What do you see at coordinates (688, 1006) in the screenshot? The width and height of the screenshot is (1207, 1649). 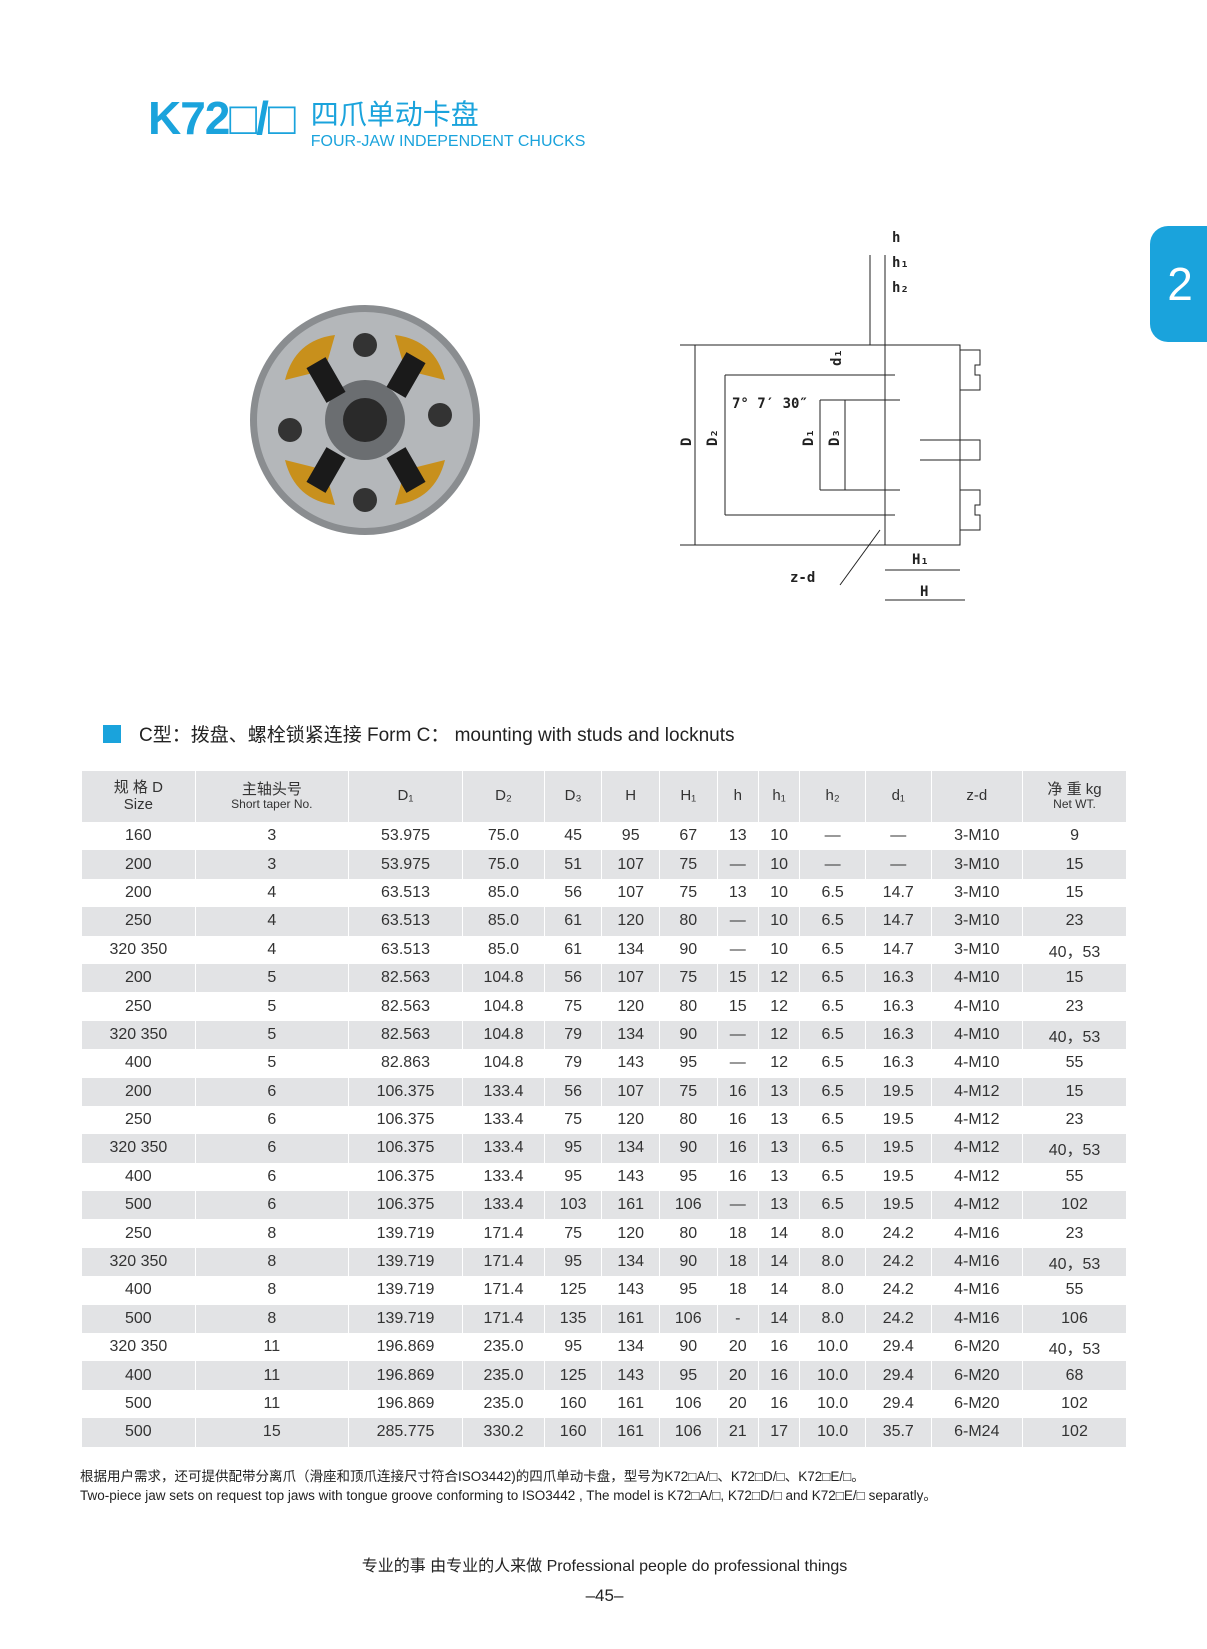 I see `table-cell: 80` at bounding box center [688, 1006].